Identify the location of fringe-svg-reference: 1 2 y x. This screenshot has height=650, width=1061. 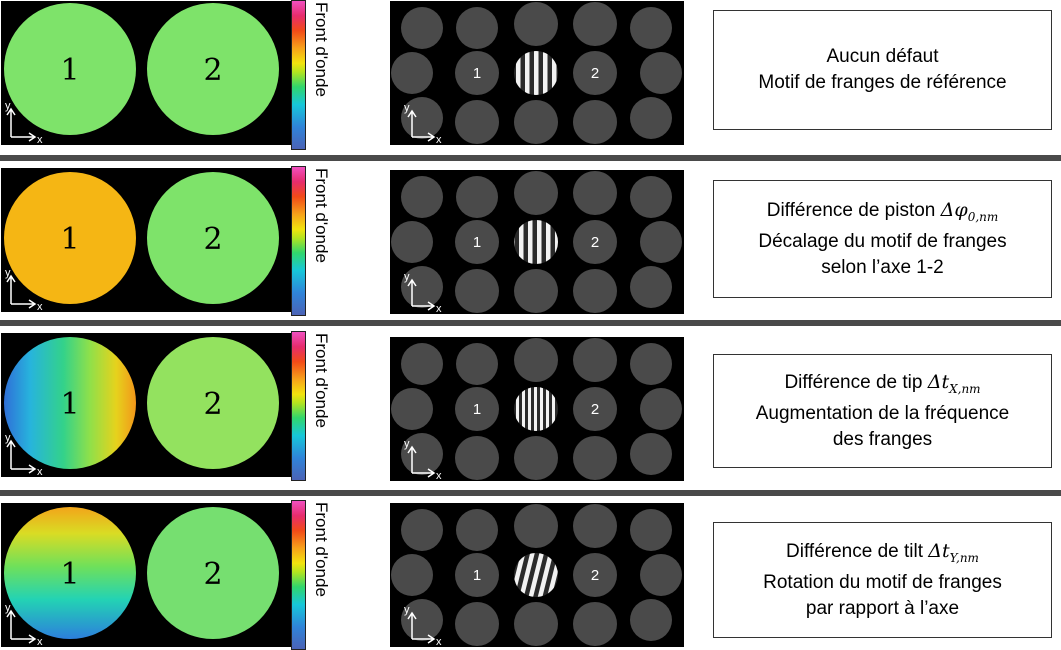
(536, 73).